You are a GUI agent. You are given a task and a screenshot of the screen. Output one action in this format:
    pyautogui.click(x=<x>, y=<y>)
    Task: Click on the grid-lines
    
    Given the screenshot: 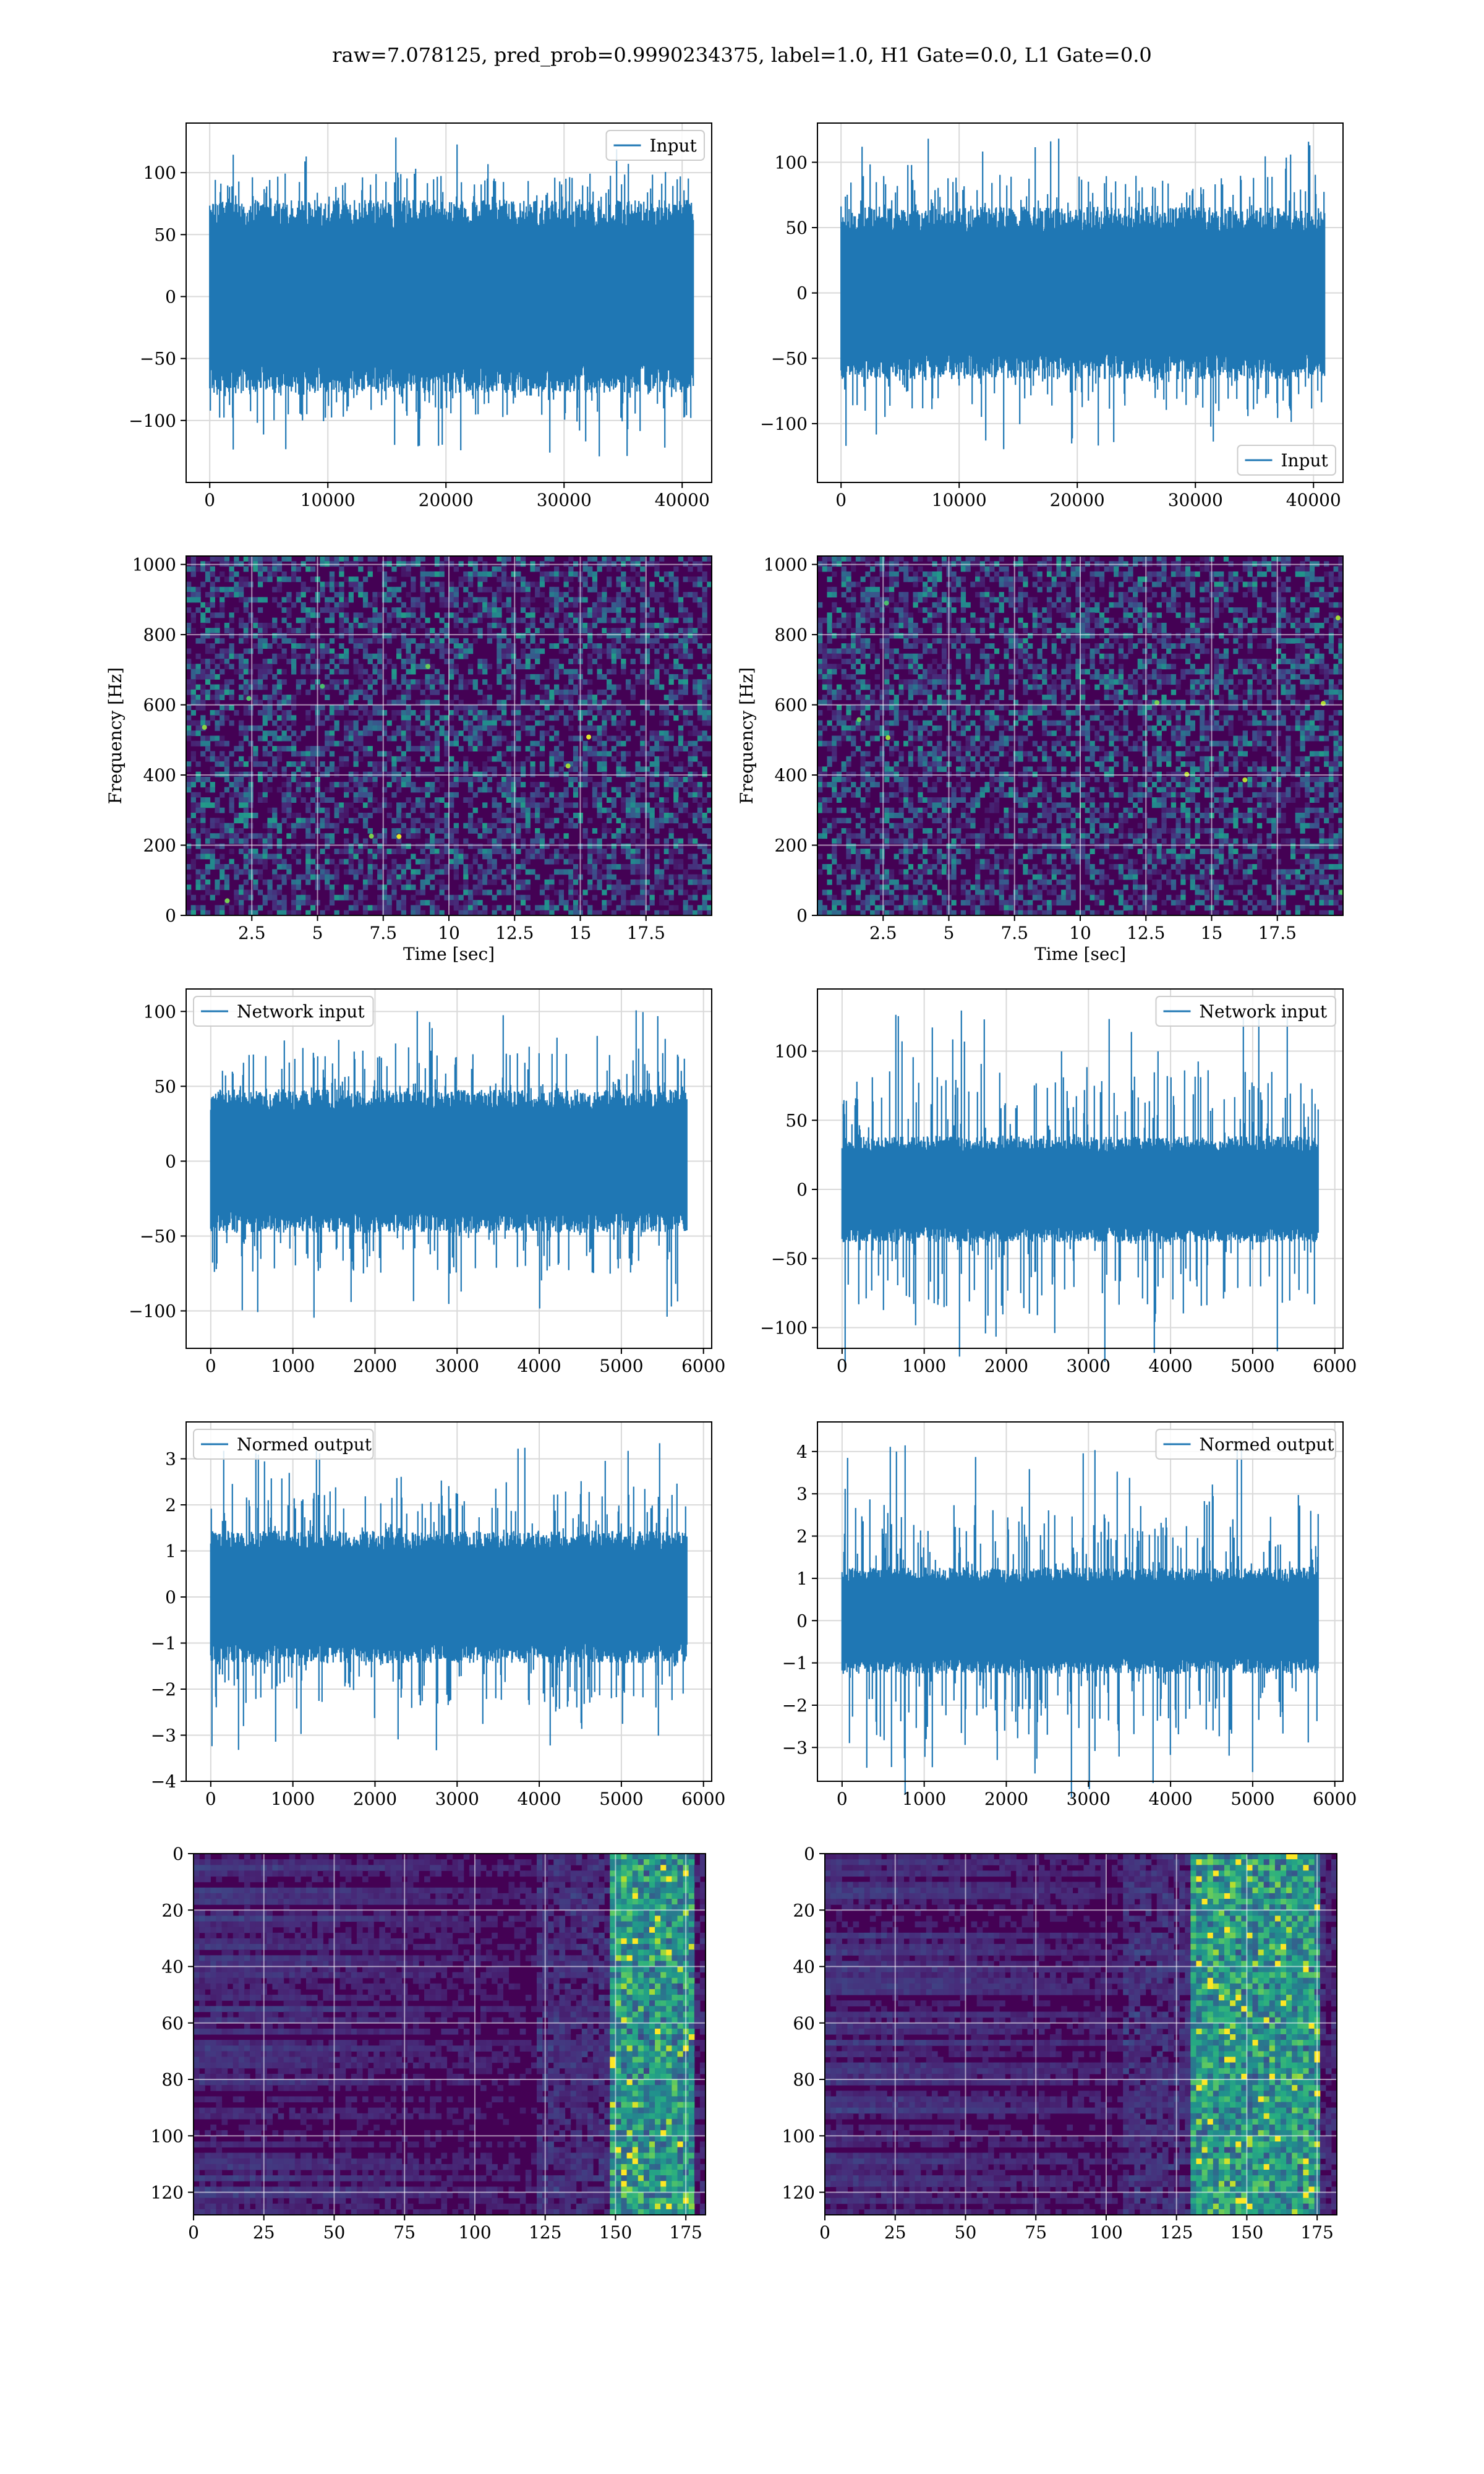 What is the action you would take?
    pyautogui.click(x=1080, y=736)
    